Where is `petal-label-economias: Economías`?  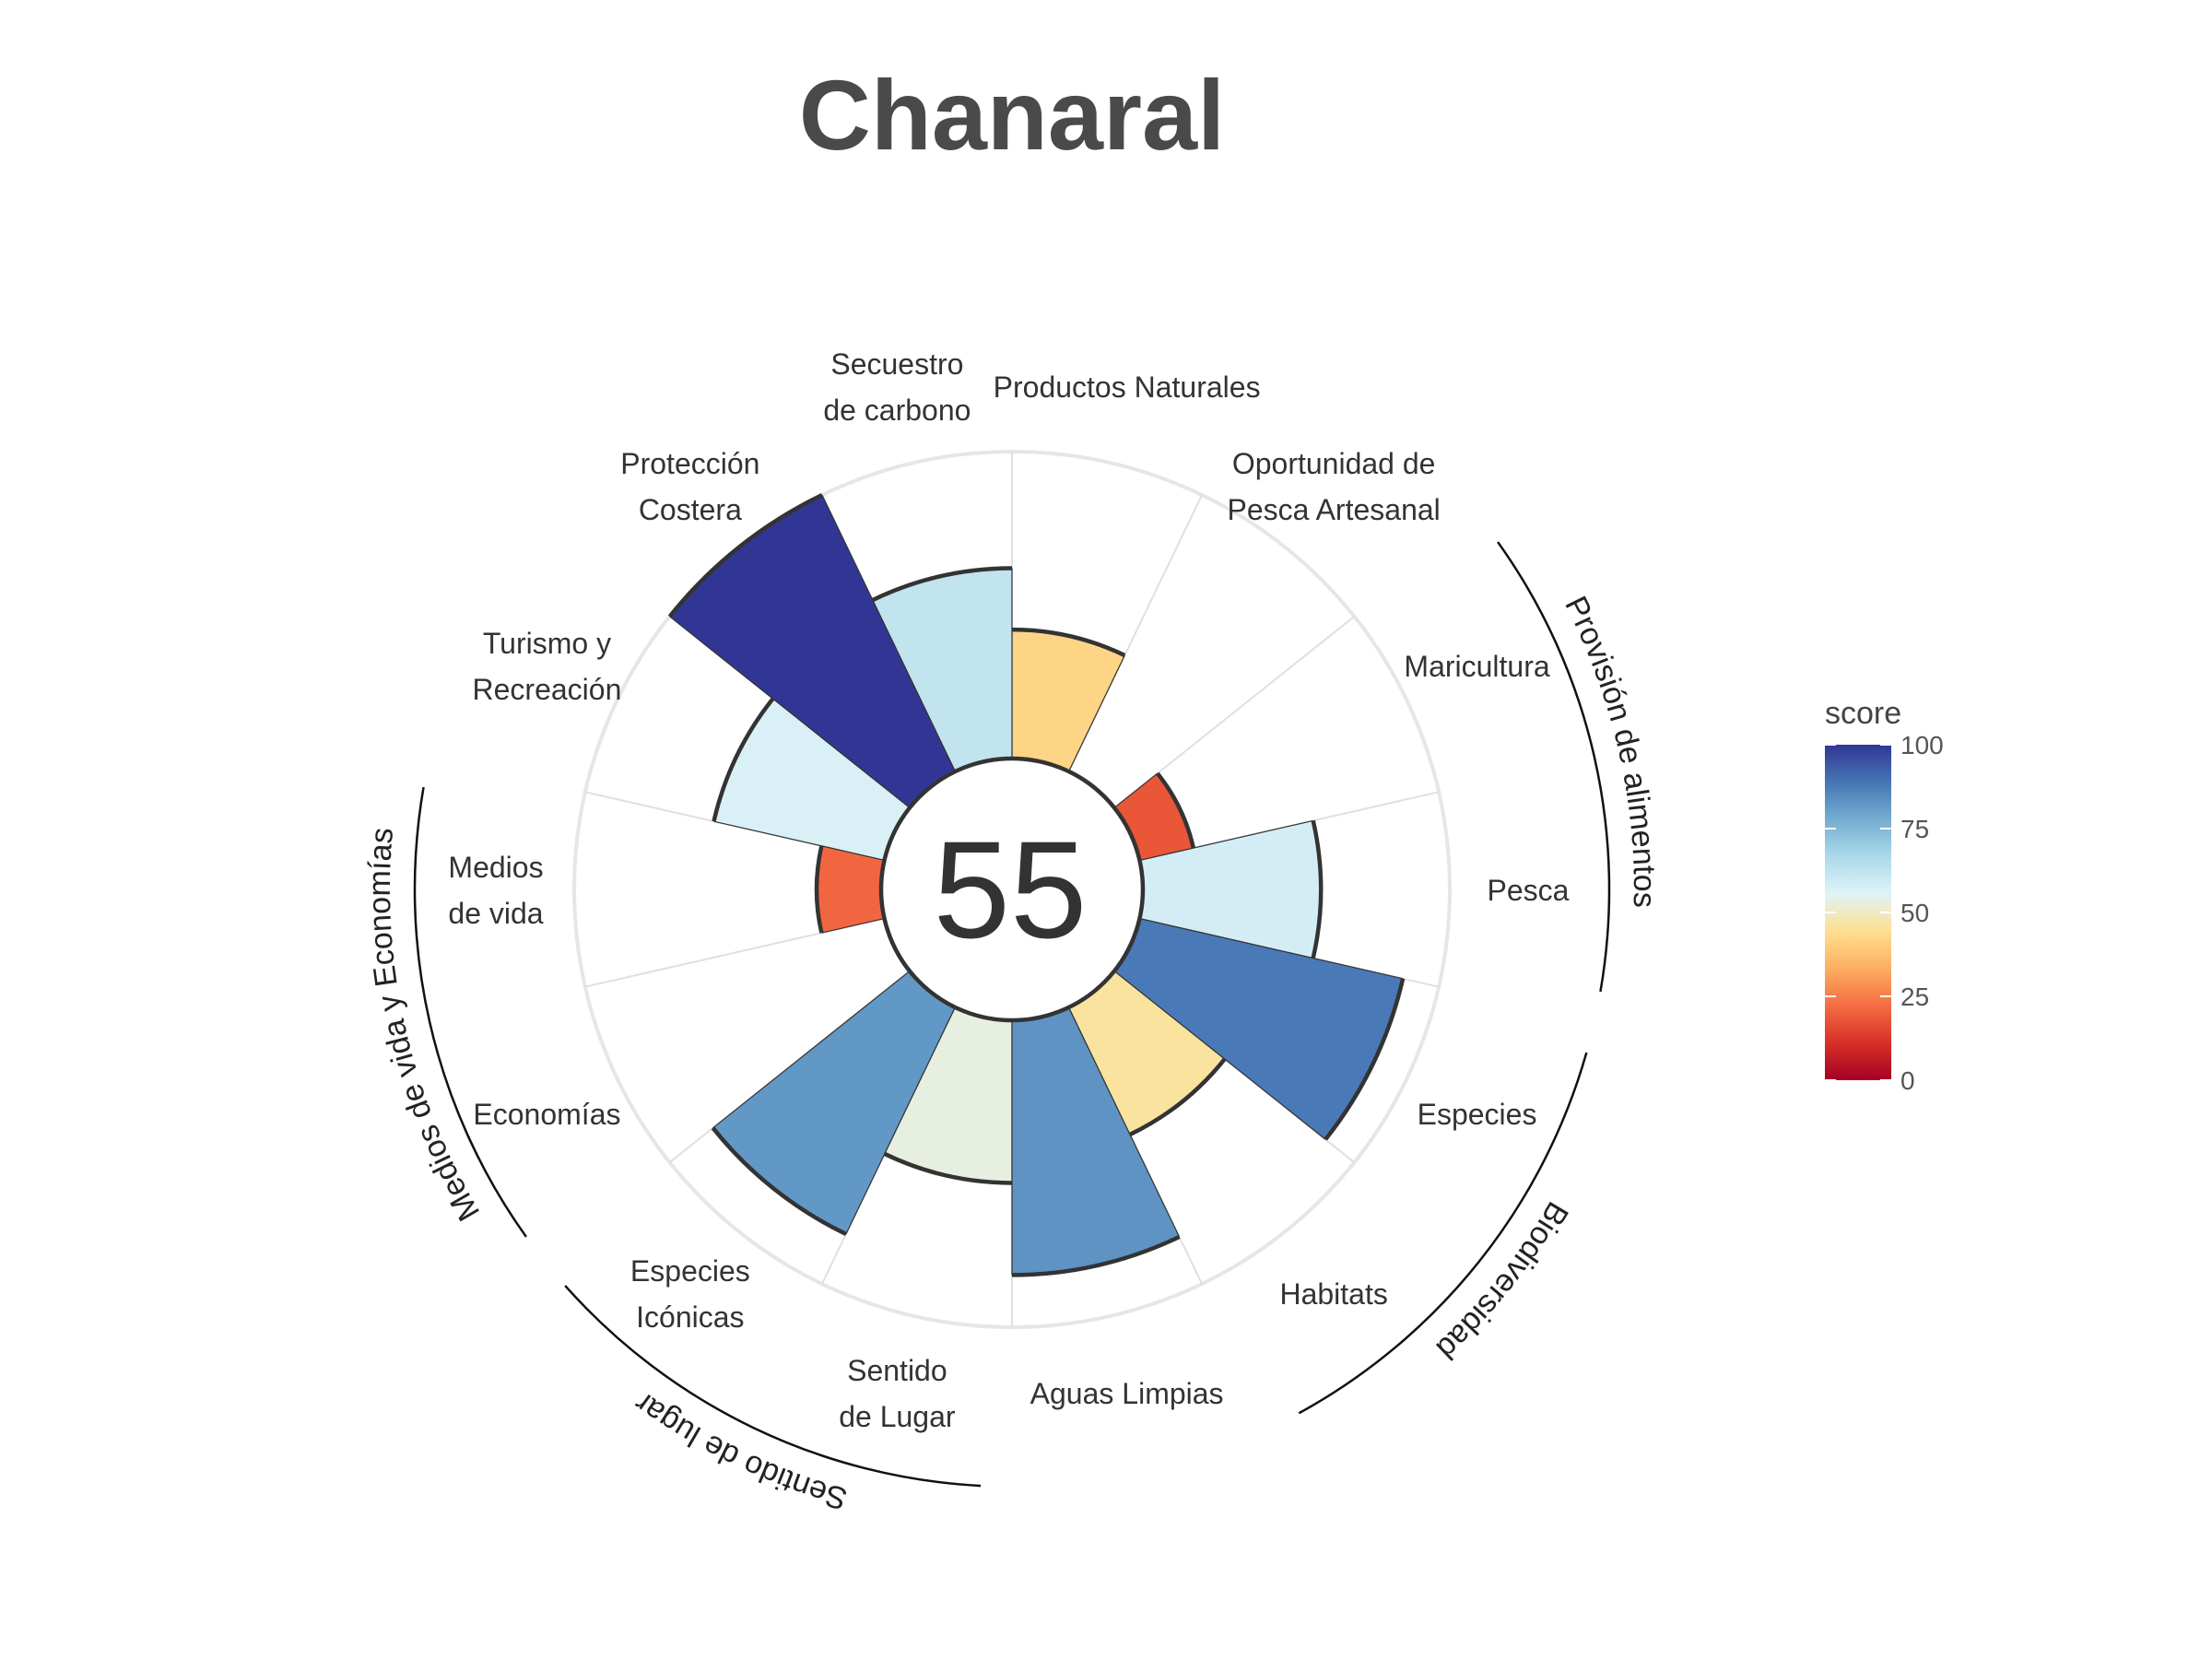 petal-label-economias: Economías is located at coordinates (546, 1114).